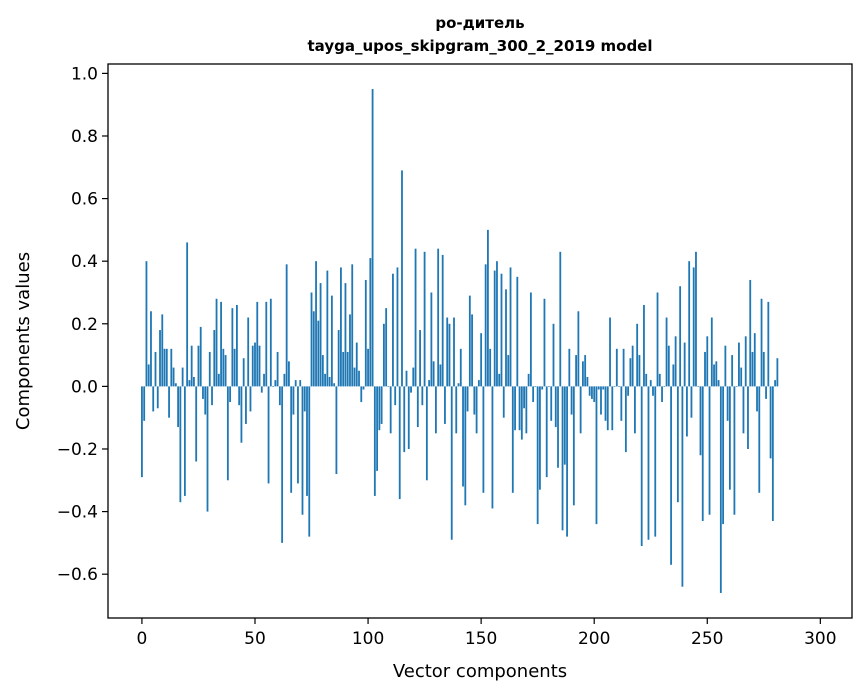 The width and height of the screenshot is (867, 696). What do you see at coordinates (84, 200) in the screenshot?
I see `y-tick-label: 0.6` at bounding box center [84, 200].